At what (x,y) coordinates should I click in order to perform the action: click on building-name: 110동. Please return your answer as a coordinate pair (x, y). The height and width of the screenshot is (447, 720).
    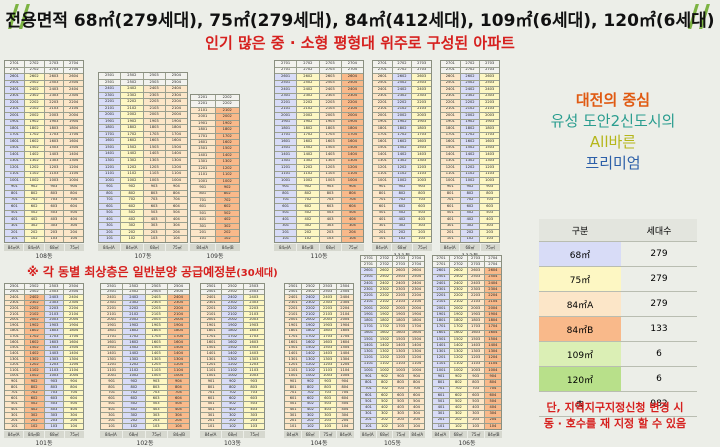
    Looking at the image, I should click on (319, 256).